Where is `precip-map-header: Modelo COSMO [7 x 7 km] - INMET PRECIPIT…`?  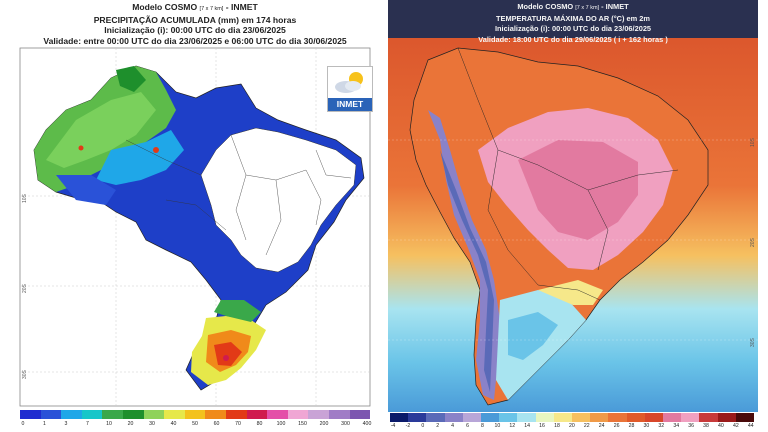 precip-map-header: Modelo COSMO [7 x 7 km] - INMET PRECIPIT… is located at coordinates (195, 24).